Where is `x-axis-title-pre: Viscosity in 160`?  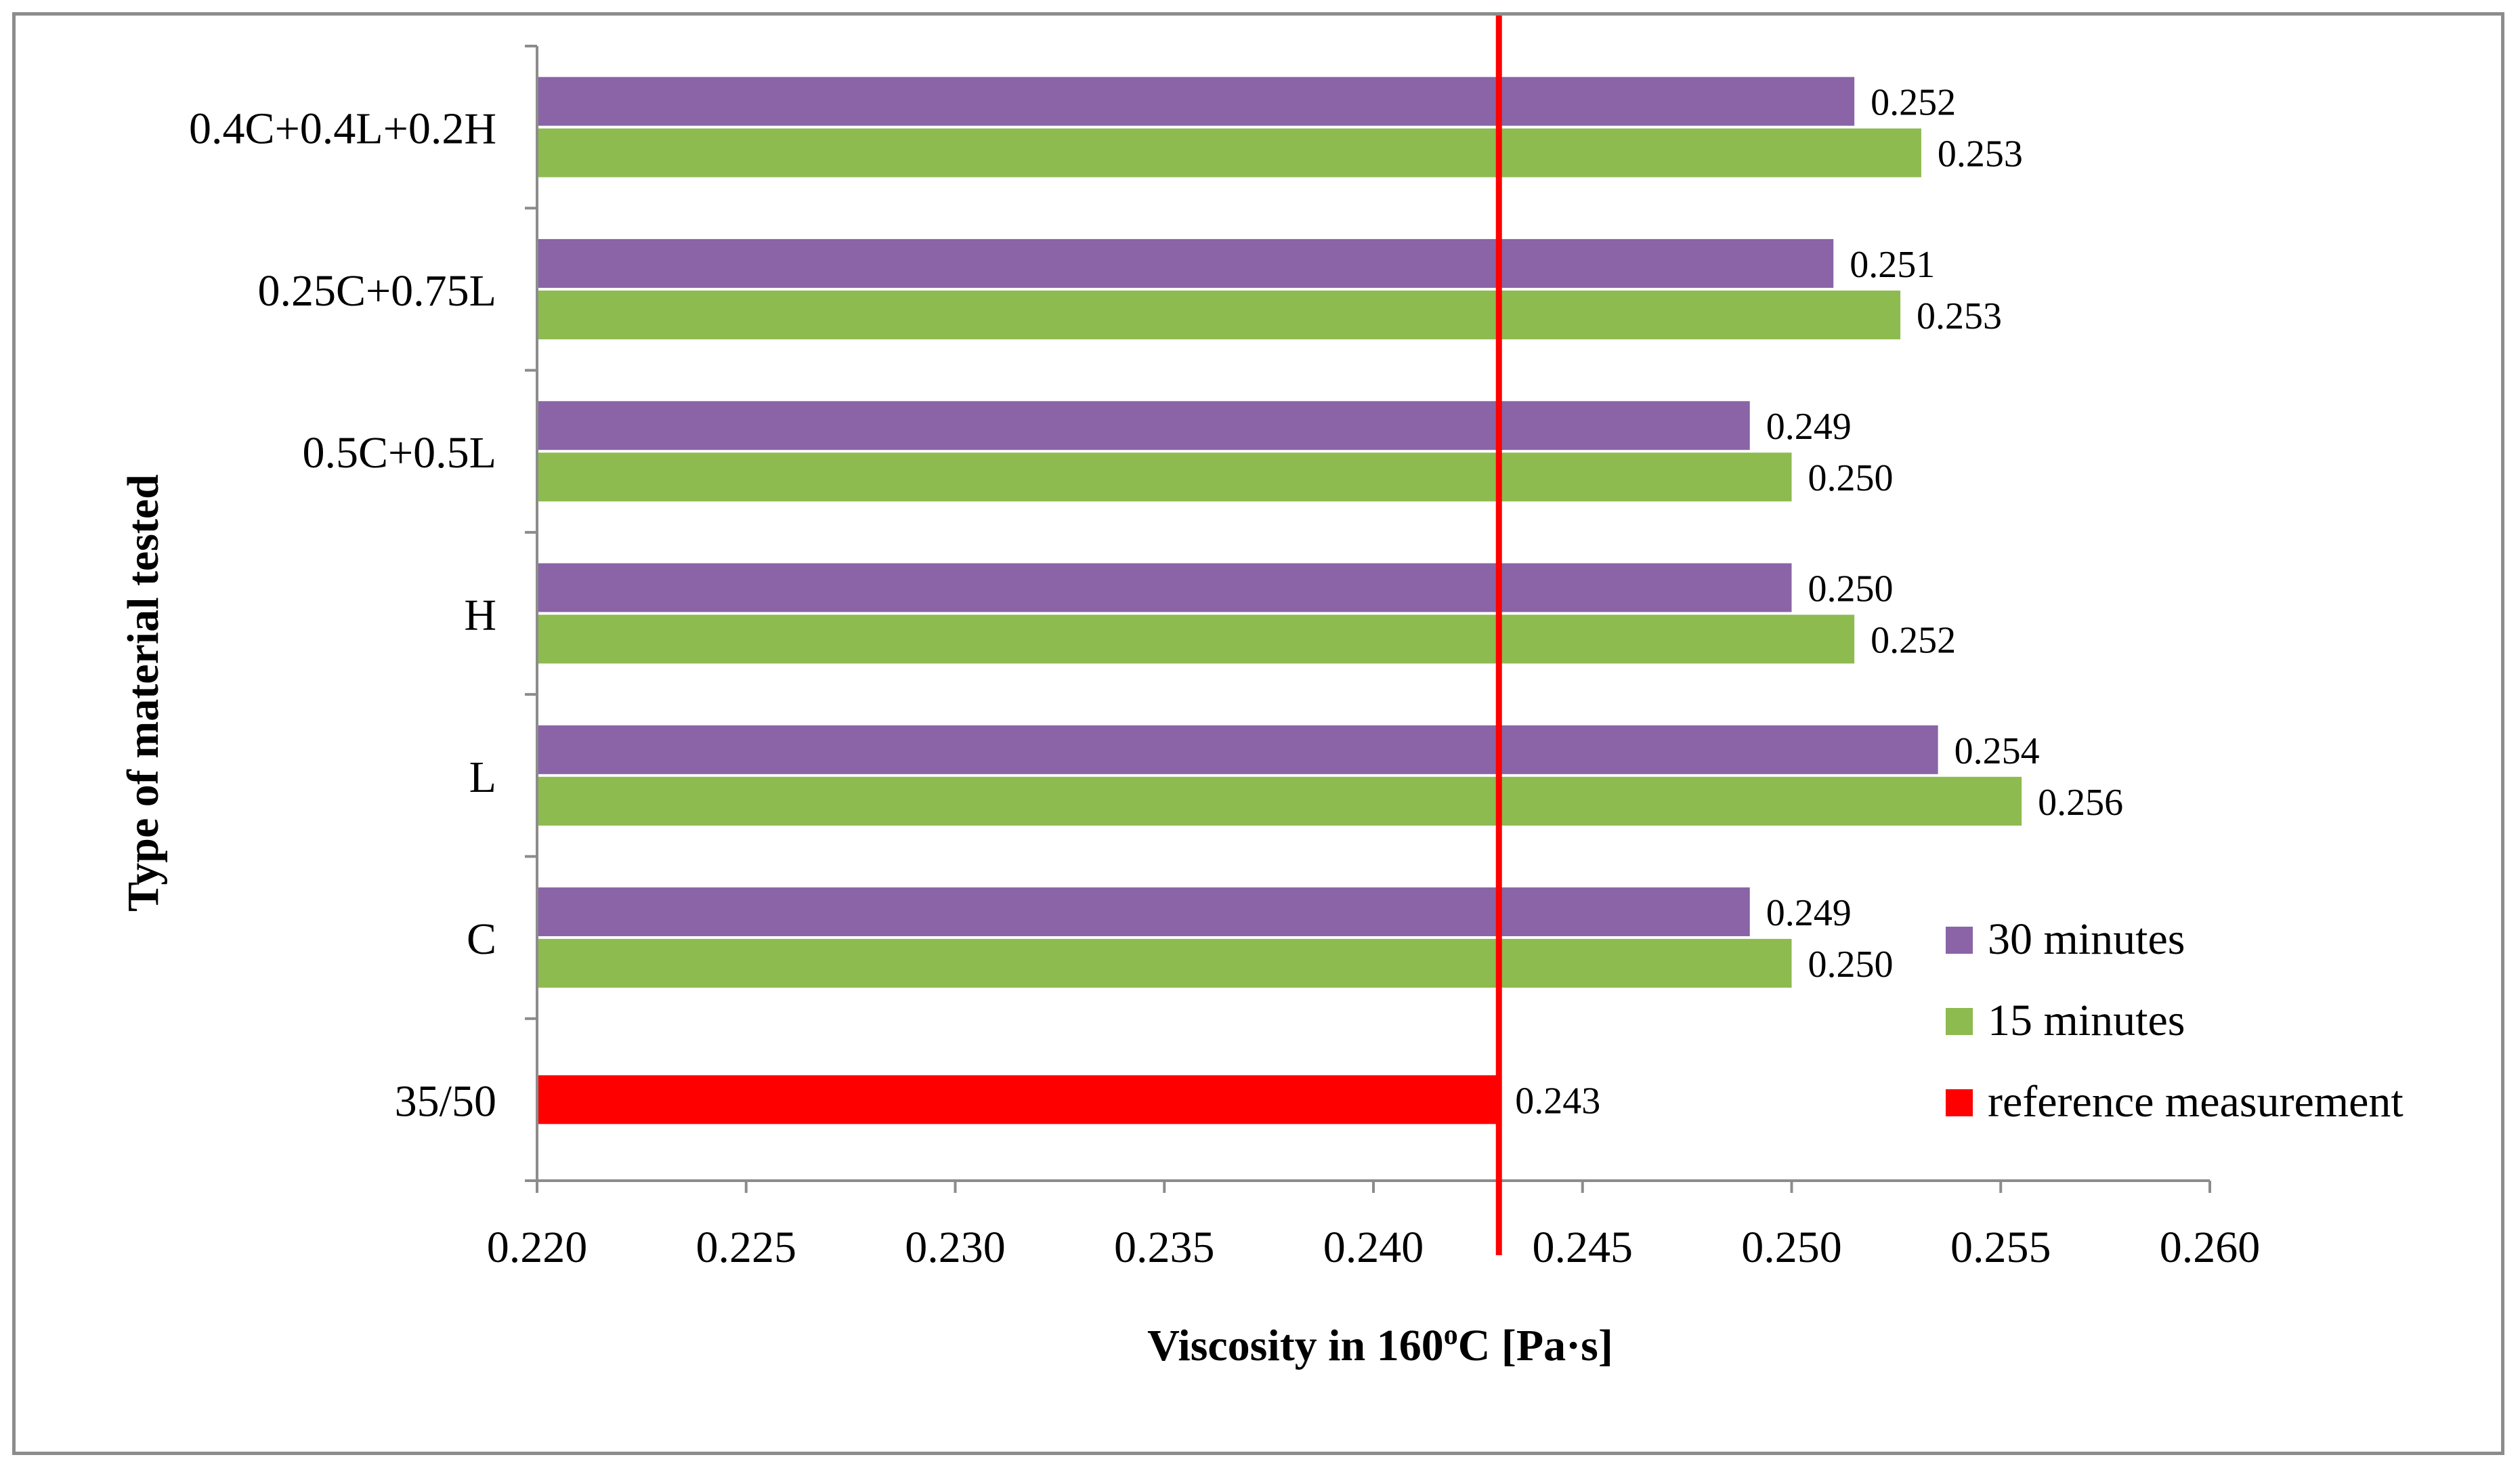
x-axis-title-pre: Viscosity in 160 is located at coordinates (1295, 1345).